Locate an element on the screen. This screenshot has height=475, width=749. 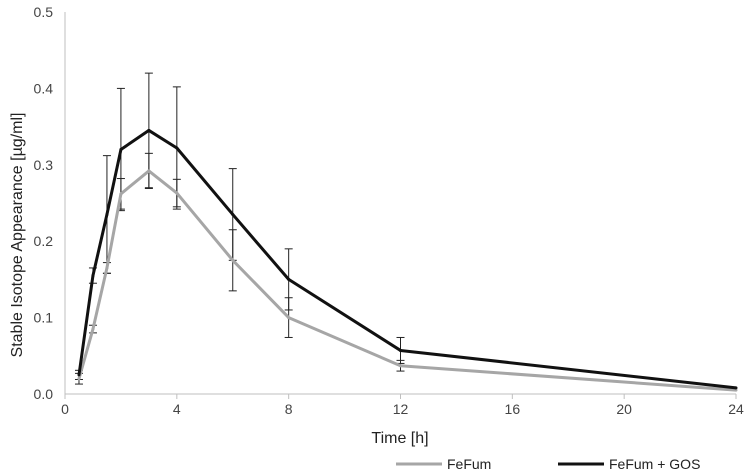
y-tick-label: 0.3 is located at coordinates (44, 165).